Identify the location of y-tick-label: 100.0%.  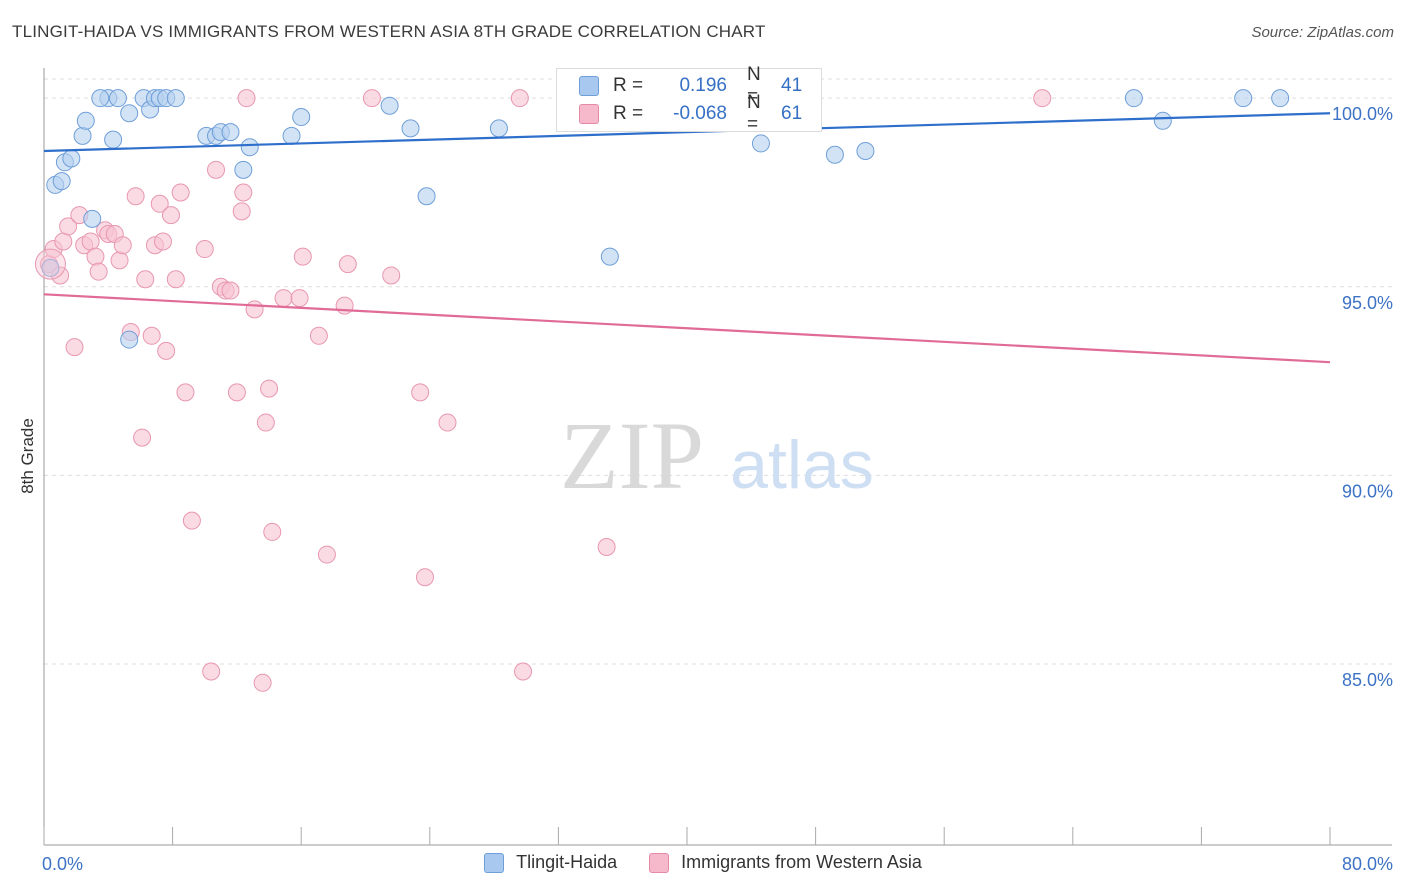
(1362, 114).